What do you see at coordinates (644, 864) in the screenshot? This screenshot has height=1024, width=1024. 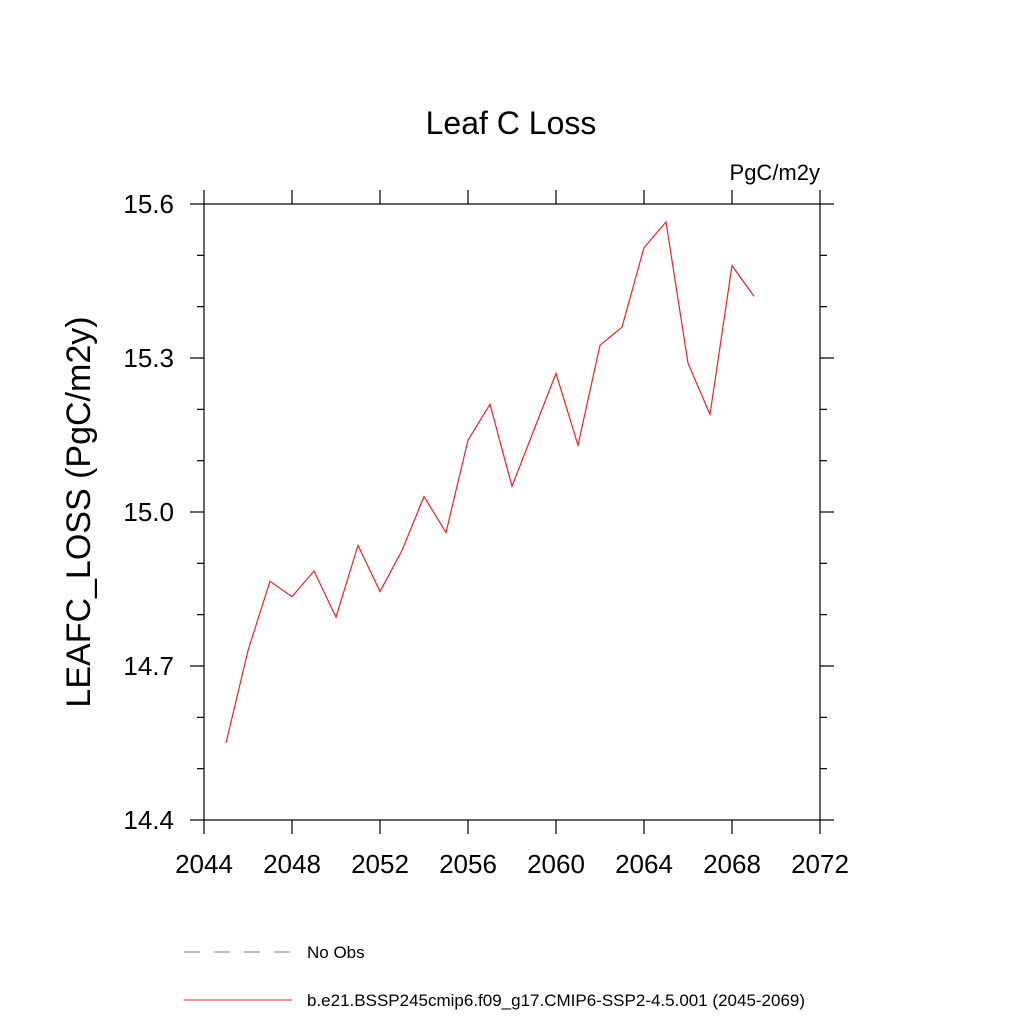 I see `x-tick-label: 2064` at bounding box center [644, 864].